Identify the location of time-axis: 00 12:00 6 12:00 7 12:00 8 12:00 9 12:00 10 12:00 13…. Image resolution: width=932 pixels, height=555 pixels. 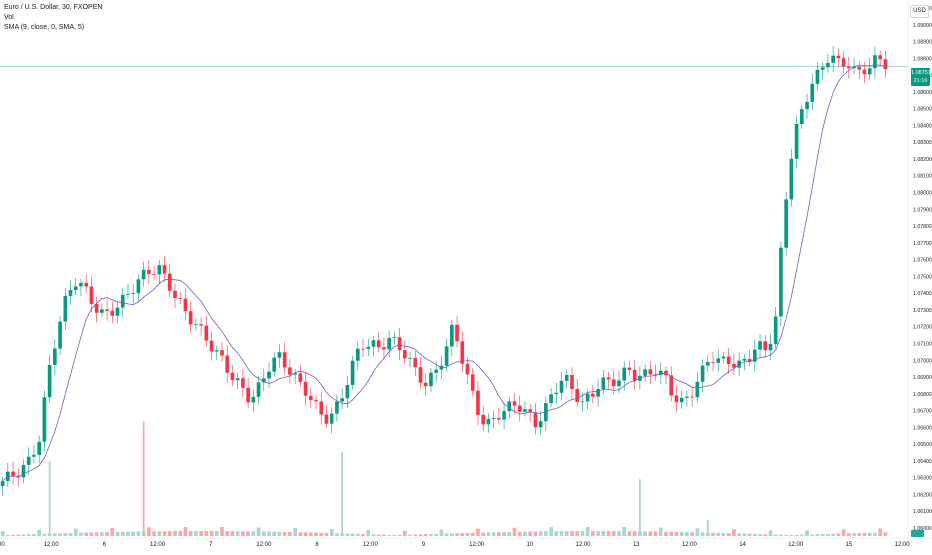
(455, 545).